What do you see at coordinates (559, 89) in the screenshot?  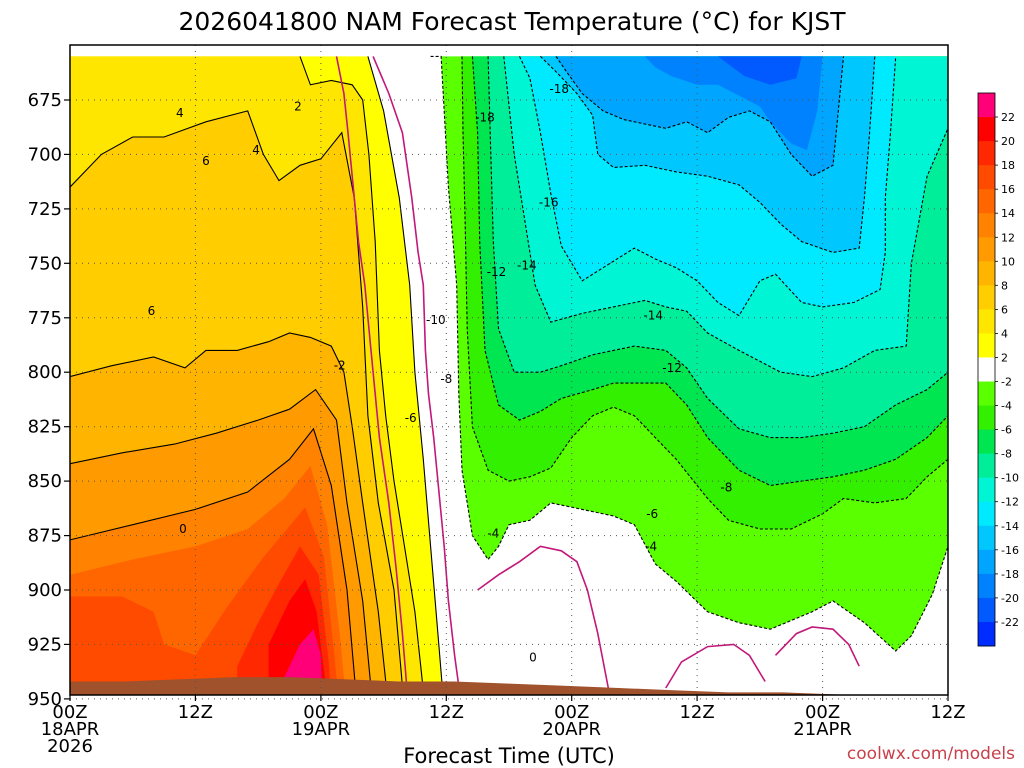 I see `contour-label-8: -18` at bounding box center [559, 89].